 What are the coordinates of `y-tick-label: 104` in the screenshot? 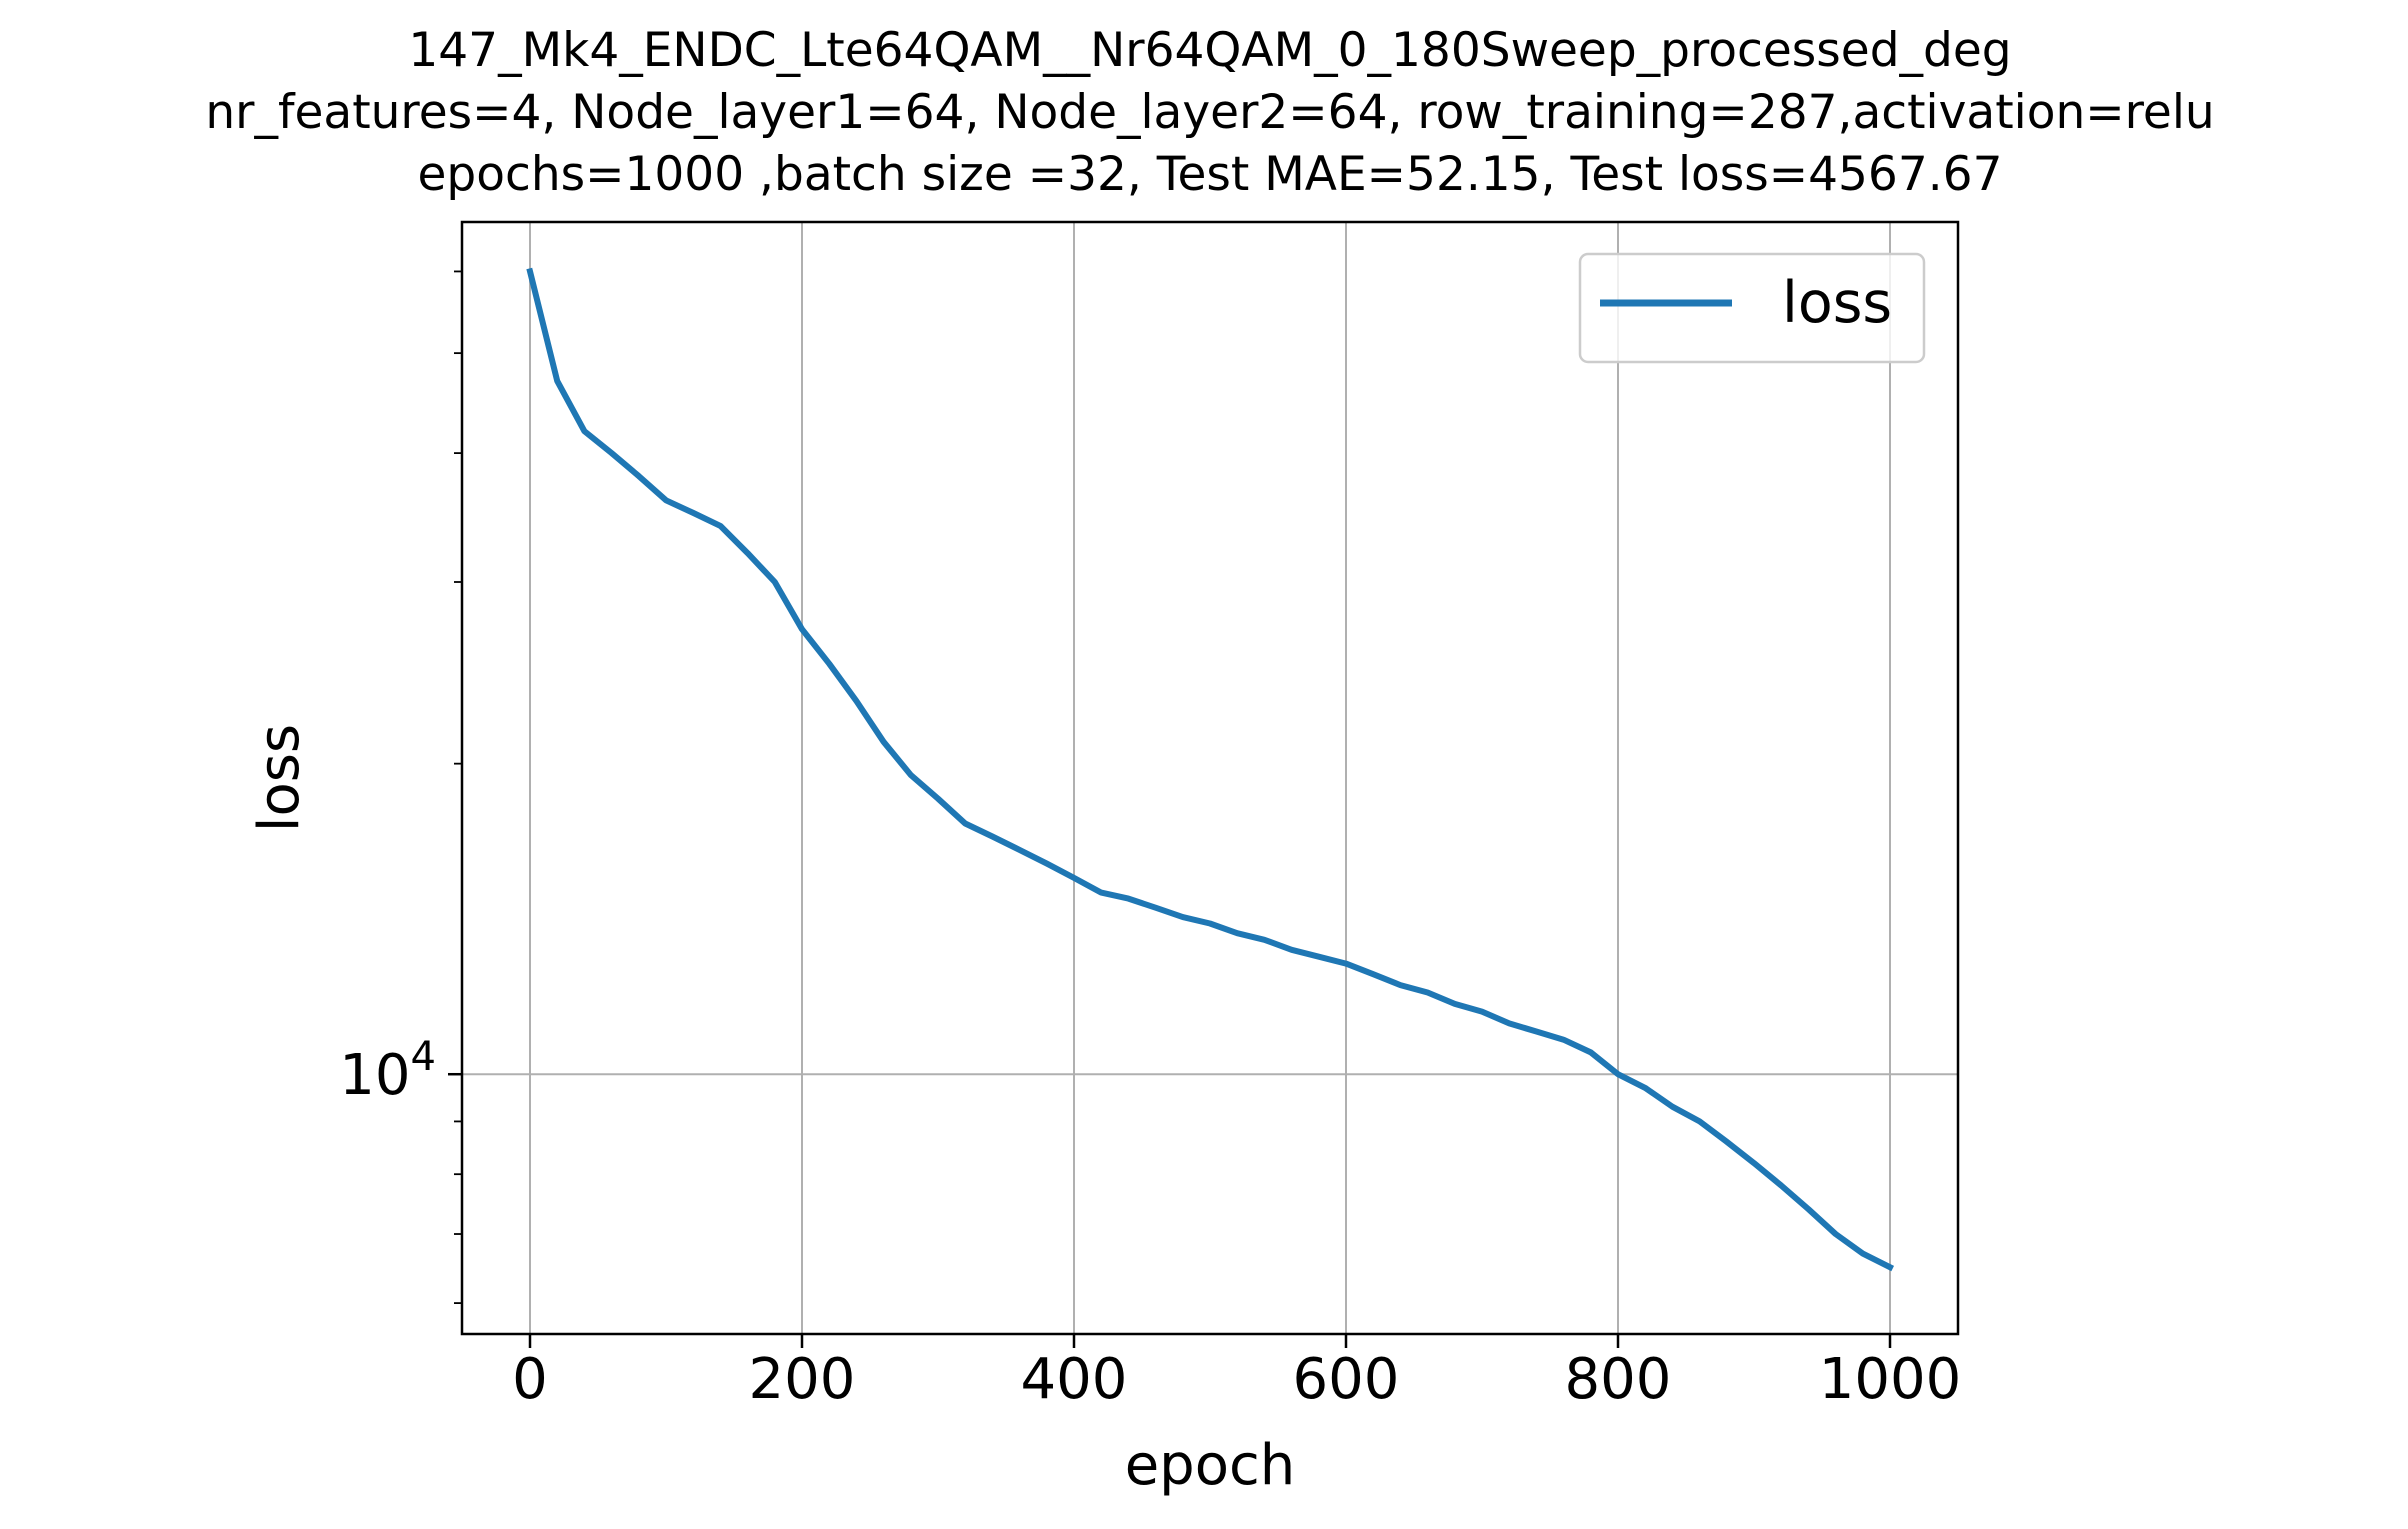 It's located at (387, 1071).